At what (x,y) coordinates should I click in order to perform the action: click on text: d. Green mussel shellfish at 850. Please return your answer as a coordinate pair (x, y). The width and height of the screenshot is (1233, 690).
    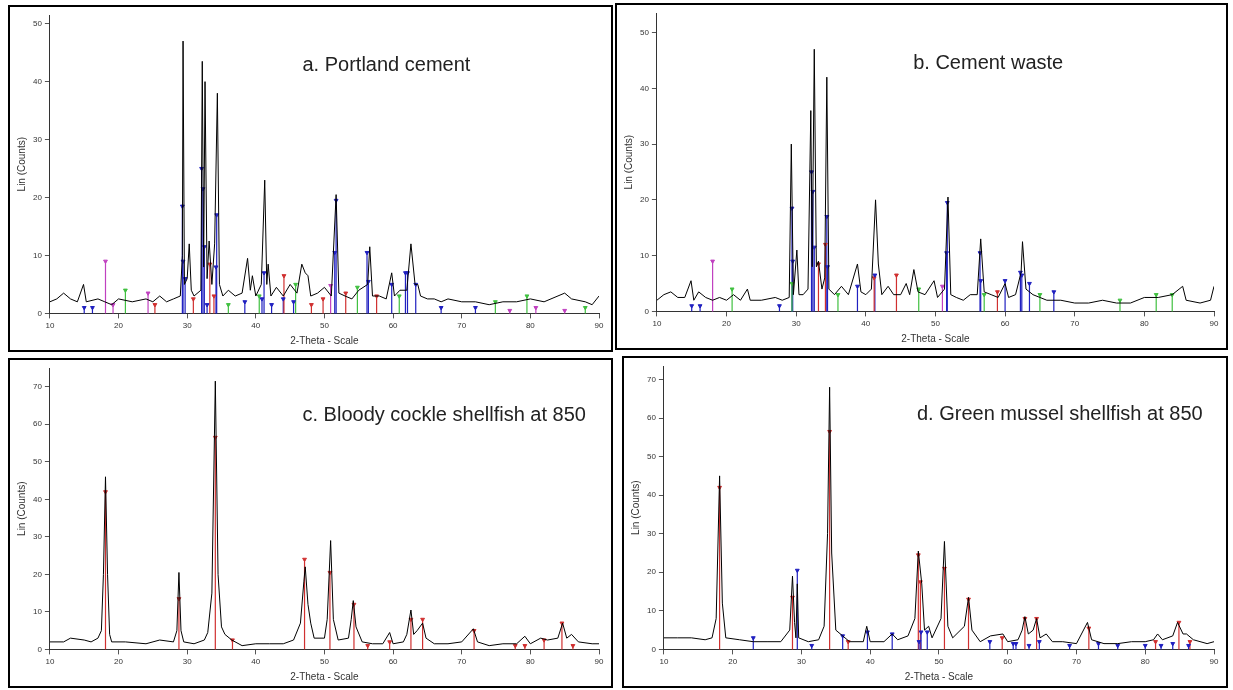
    Looking at the image, I should click on (1059, 412).